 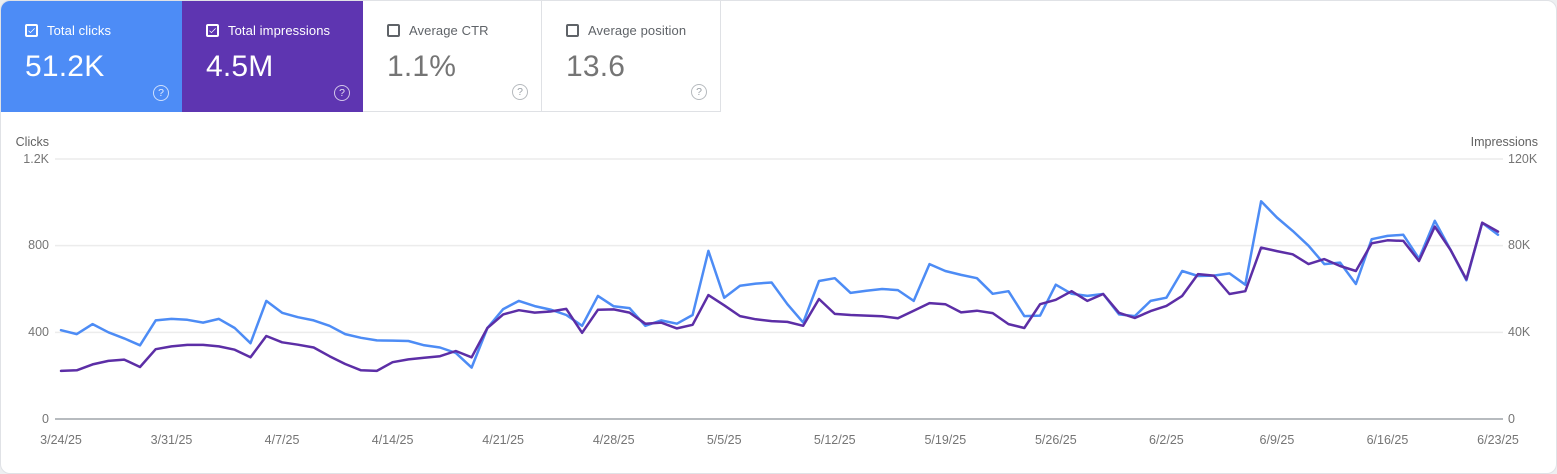 I want to click on card-total-clicks: Total clicks 51.2K ?, so click(x=91, y=56).